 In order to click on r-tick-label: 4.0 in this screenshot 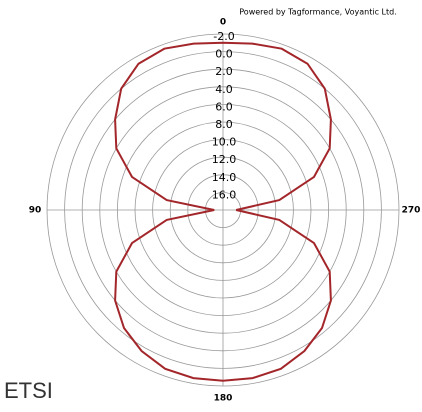, I will do `click(224, 89)`.